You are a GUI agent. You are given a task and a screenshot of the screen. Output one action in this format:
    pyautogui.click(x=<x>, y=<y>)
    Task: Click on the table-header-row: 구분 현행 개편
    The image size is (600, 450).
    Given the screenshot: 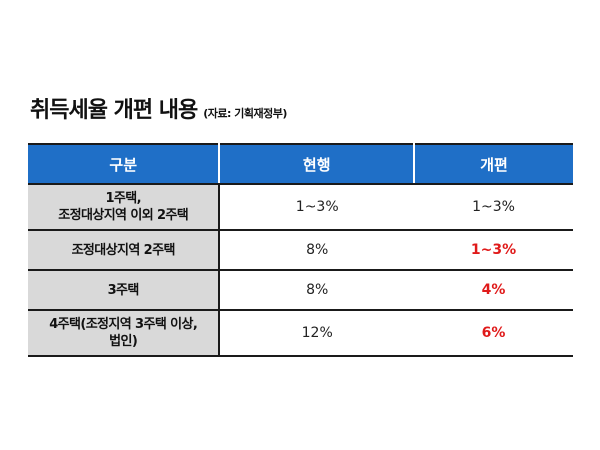 What is the action you would take?
    pyautogui.click(x=300, y=164)
    